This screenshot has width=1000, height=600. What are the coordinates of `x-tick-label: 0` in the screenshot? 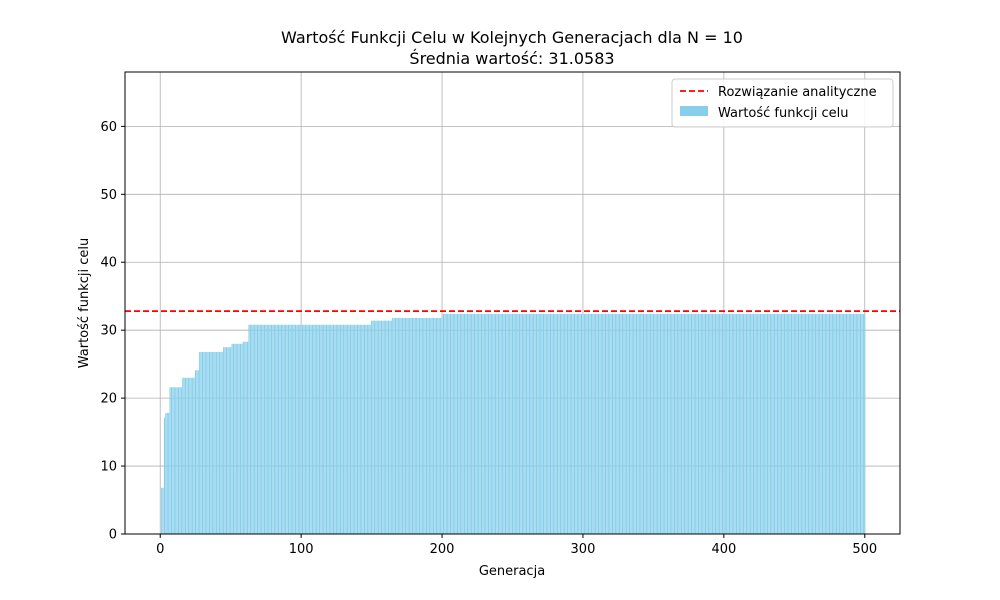 It's located at (160, 549).